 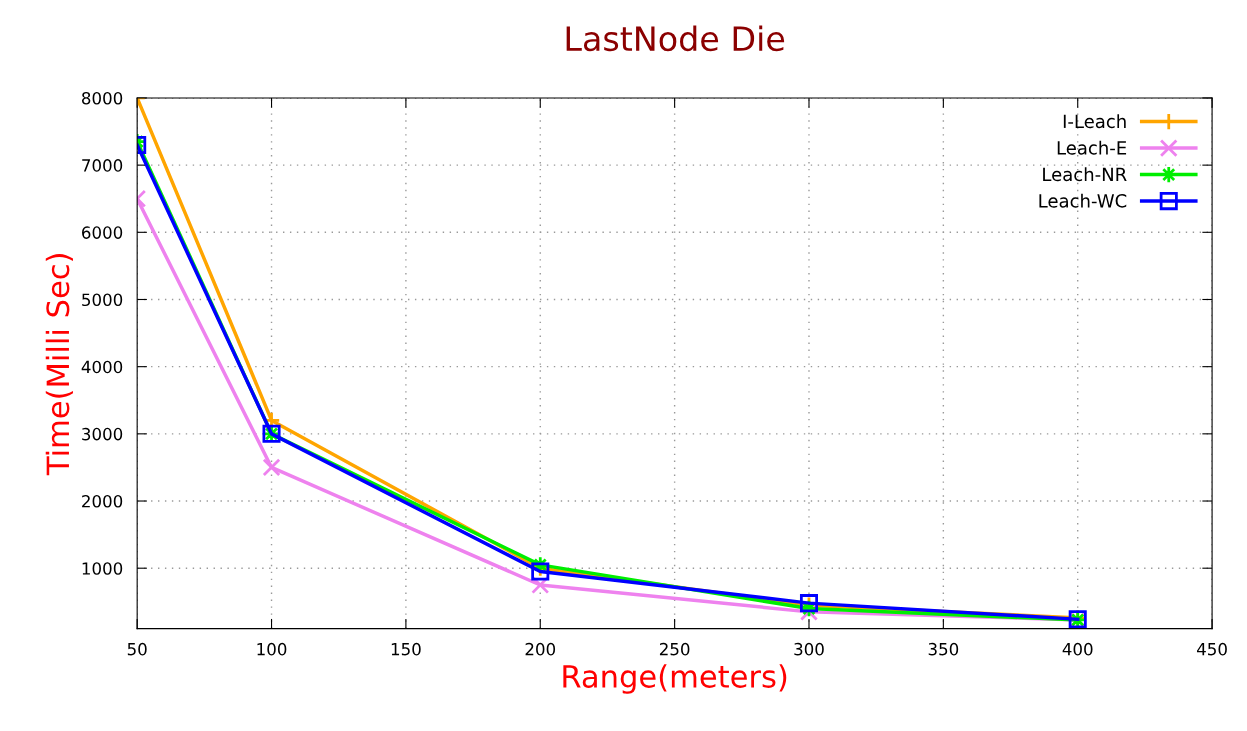 What do you see at coordinates (809, 649) in the screenshot?
I see `x-tick-label: 300` at bounding box center [809, 649].